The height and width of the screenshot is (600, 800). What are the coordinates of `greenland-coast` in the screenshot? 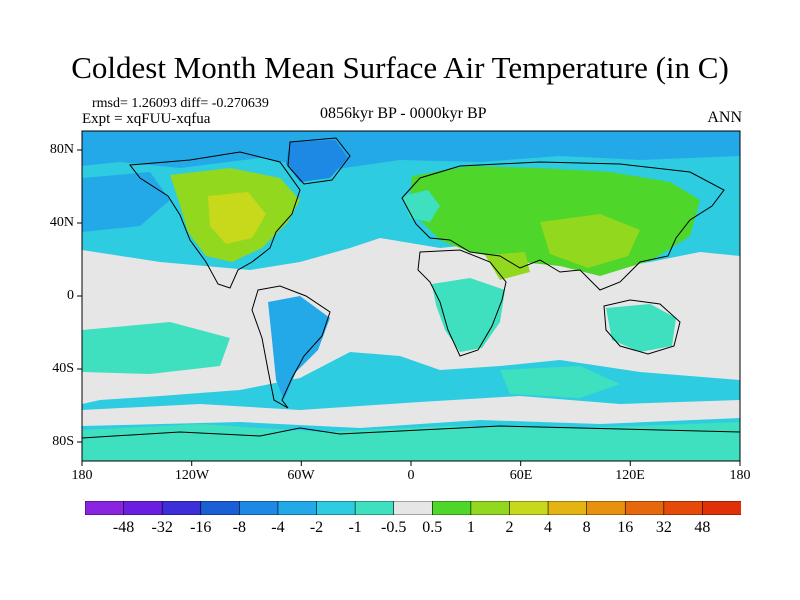 It's located at (319, 161).